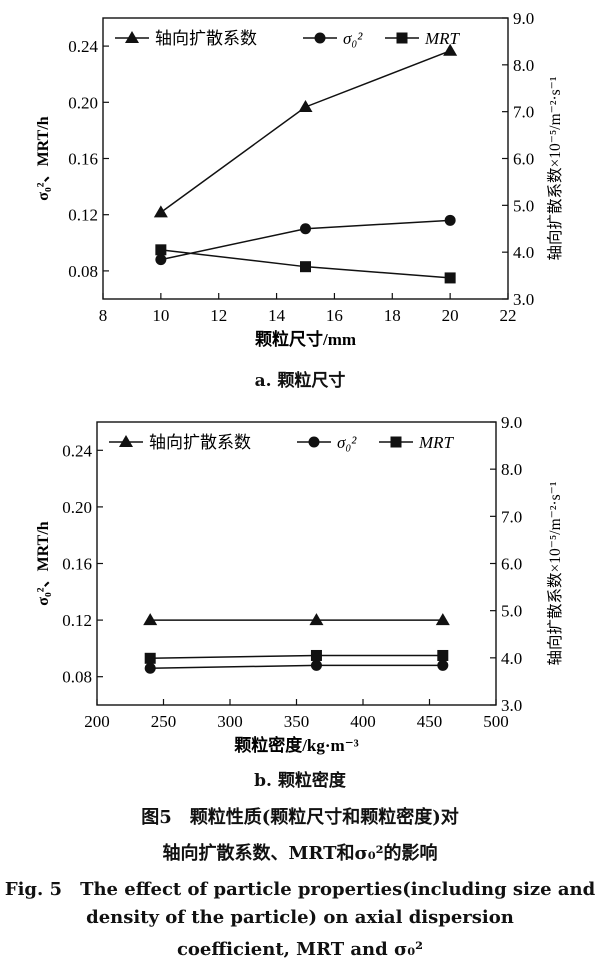 This screenshot has height=975, width=600. Describe the element at coordinates (305, 131) in the screenshot. I see `chart-a-series-0-line` at that location.